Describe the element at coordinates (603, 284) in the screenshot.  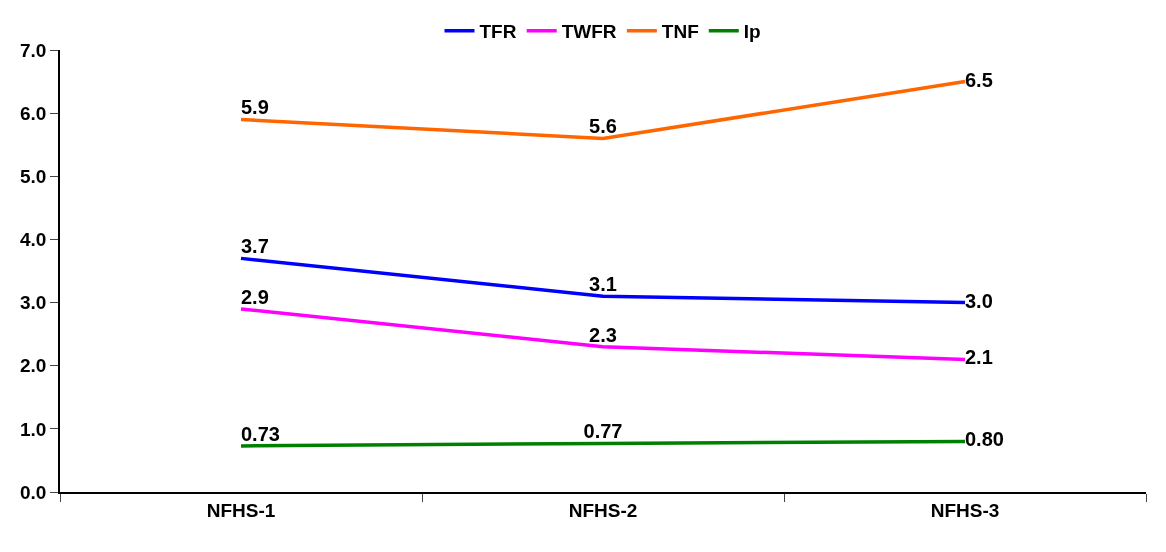
I see `data-label: 3.1` at that location.